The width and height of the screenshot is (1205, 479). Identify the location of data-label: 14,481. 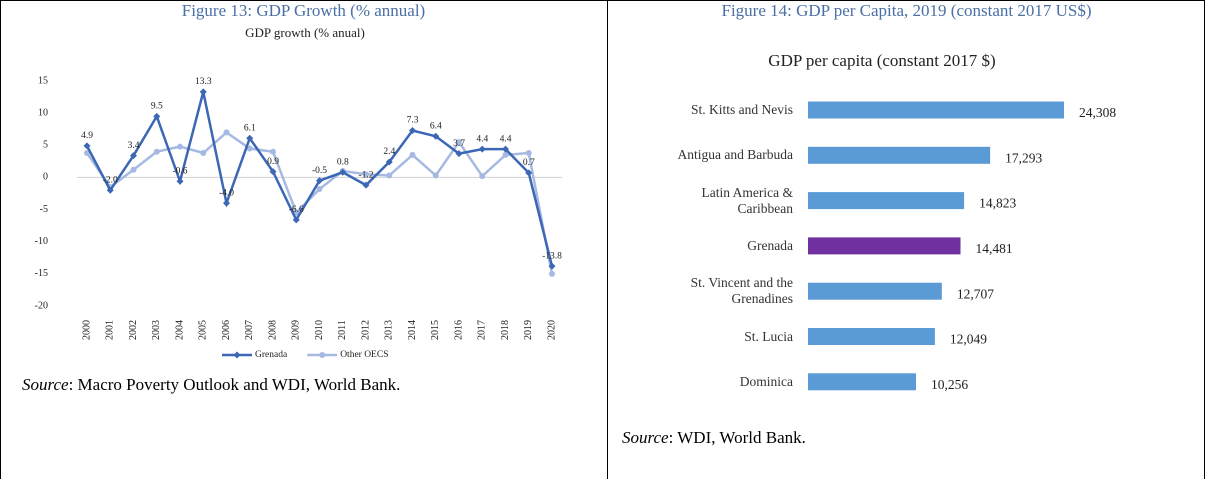
(994, 248).